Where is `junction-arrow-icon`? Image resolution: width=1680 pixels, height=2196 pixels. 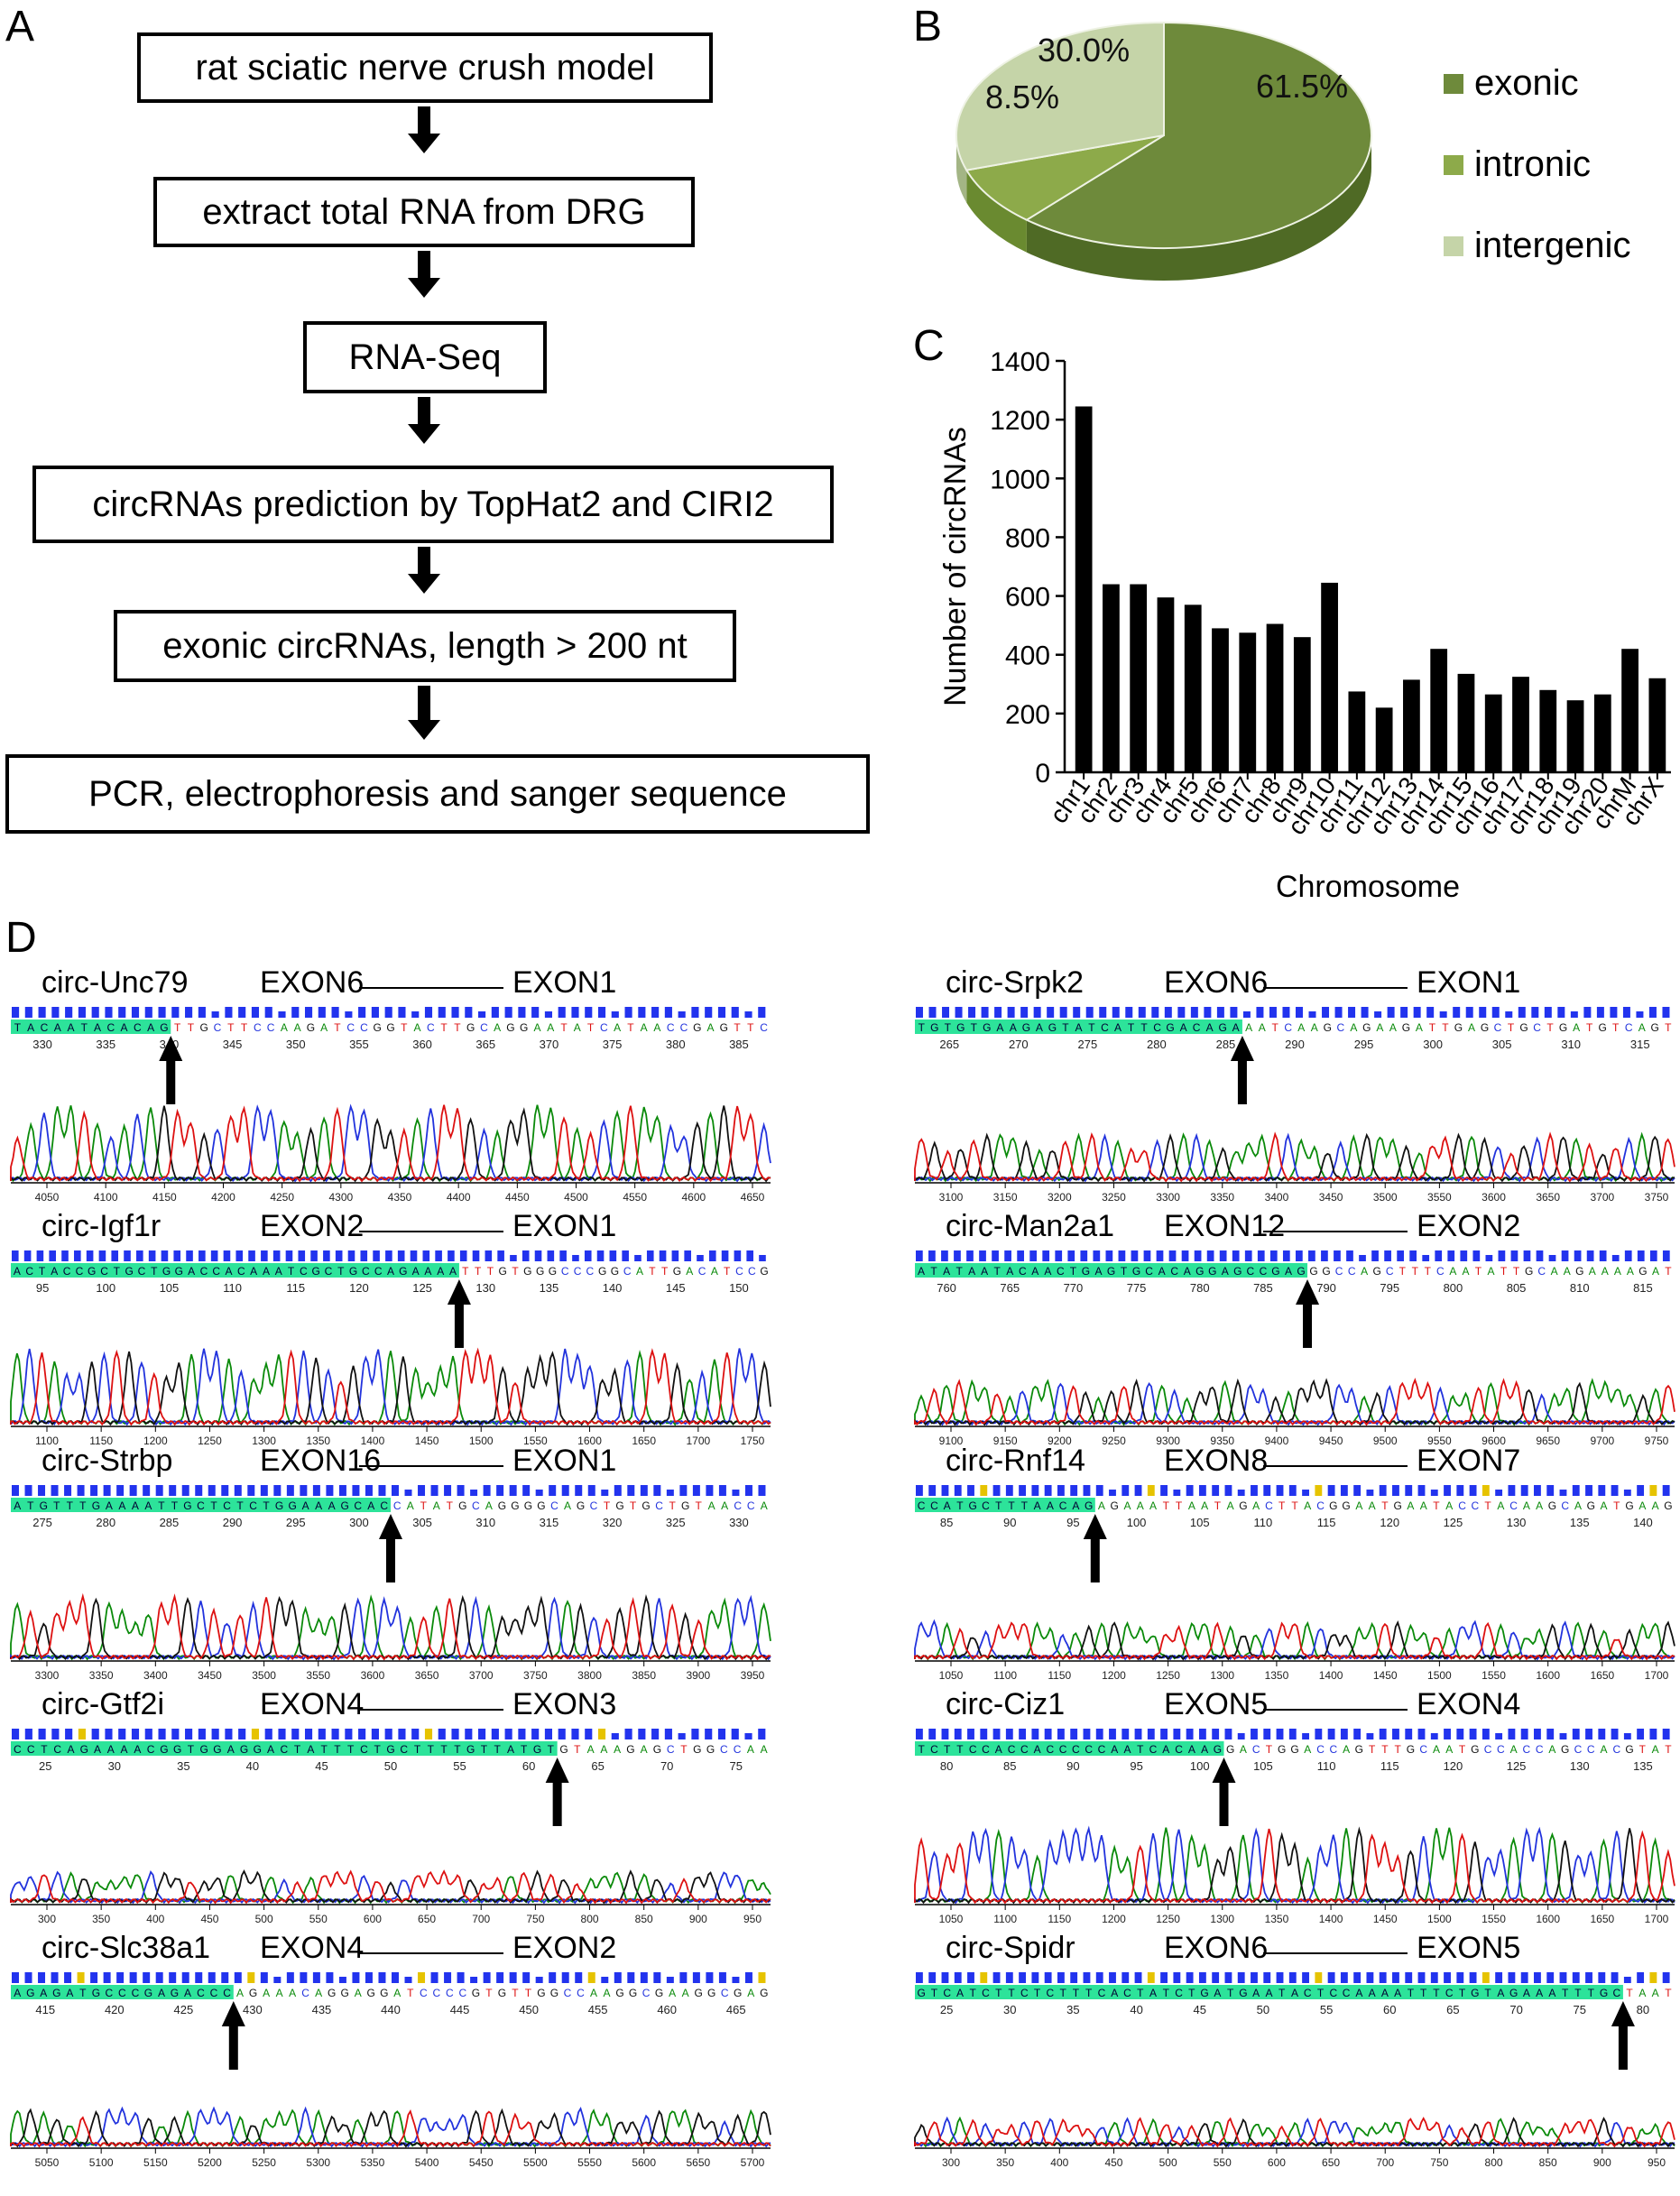
junction-arrow-icon is located at coordinates (171, 1080).